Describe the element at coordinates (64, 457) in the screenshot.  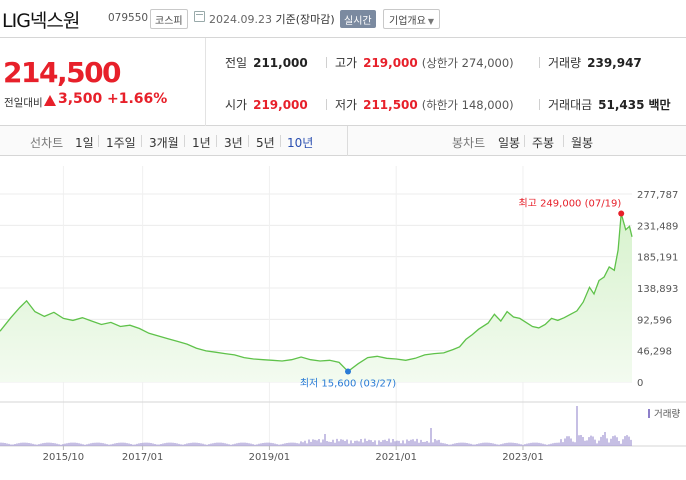
I see `x-tick-label: 2015/10` at that location.